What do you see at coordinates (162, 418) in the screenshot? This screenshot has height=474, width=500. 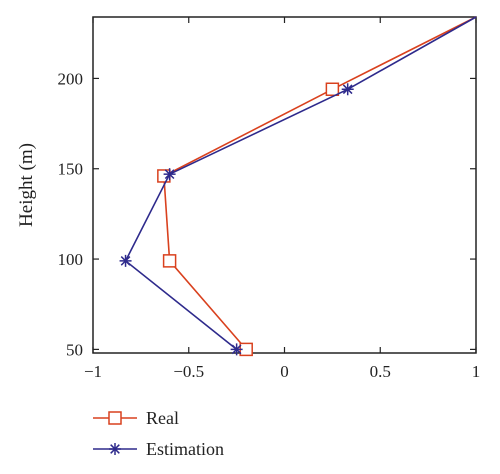 I see `legend-label: Real` at bounding box center [162, 418].